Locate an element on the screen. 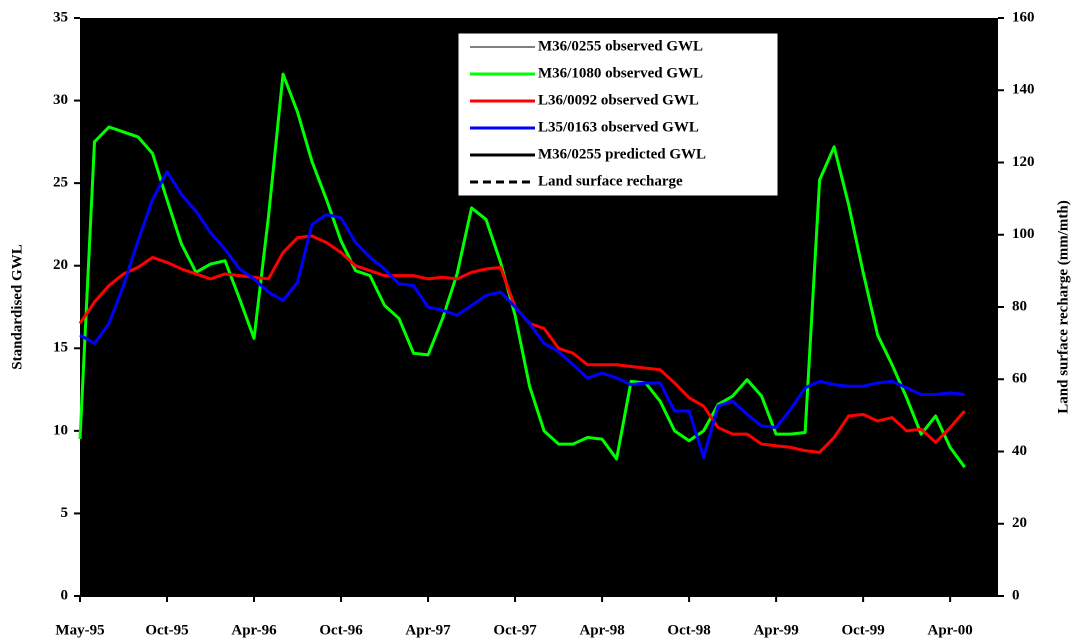 The width and height of the screenshot is (1076, 644). y-tick-label: 35 is located at coordinates (60, 17).